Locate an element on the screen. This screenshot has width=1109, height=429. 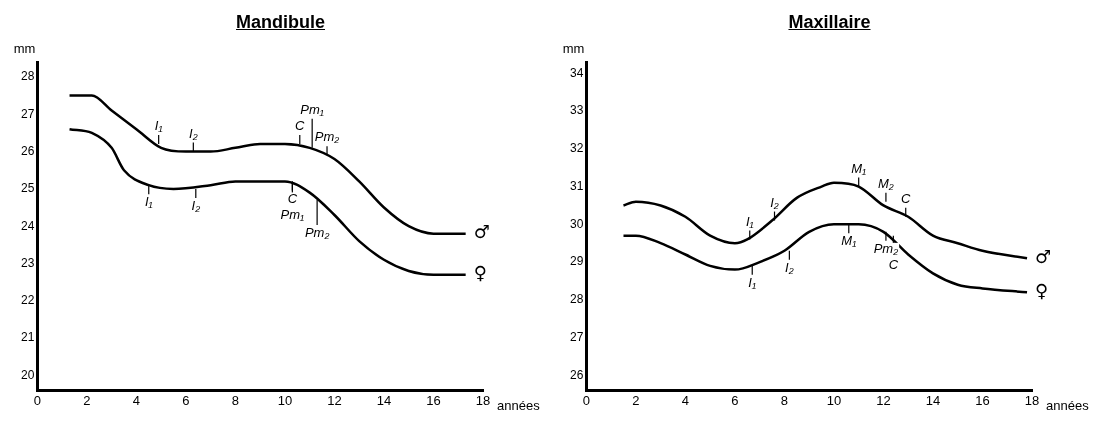
y-tick-label: 31 is located at coordinates (576, 185).